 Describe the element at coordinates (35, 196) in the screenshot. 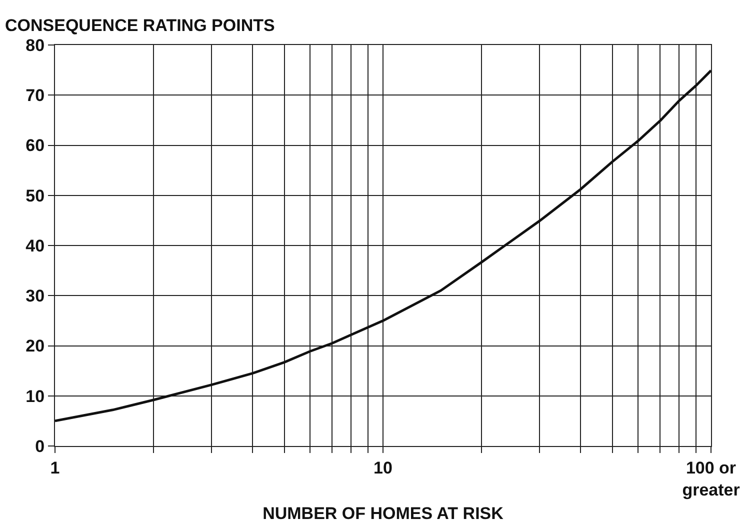

I see `y-tick-label: 50` at that location.